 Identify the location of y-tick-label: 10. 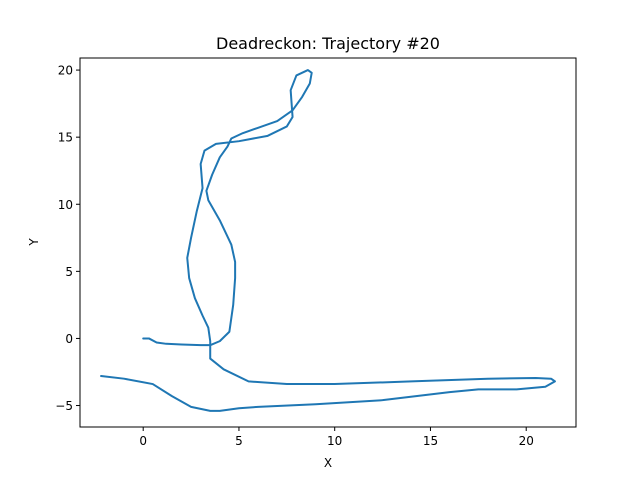
(65, 205).